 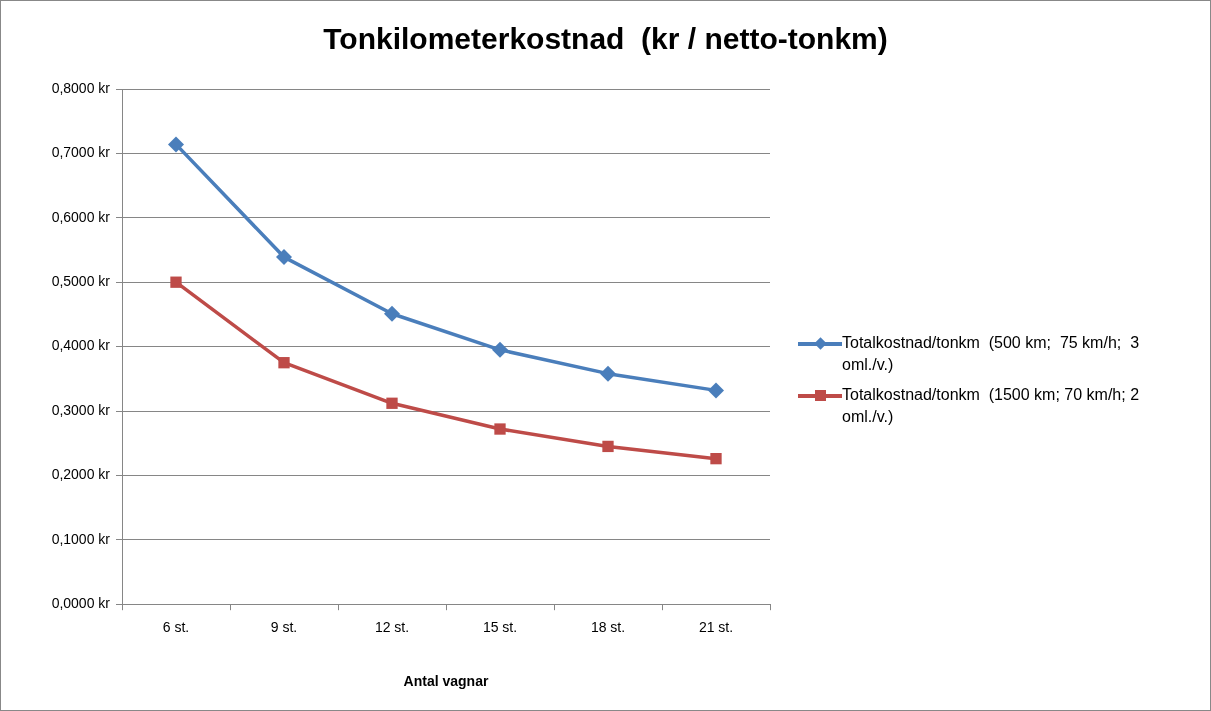 I want to click on x-tick-label: 6 st., so click(x=176, y=627).